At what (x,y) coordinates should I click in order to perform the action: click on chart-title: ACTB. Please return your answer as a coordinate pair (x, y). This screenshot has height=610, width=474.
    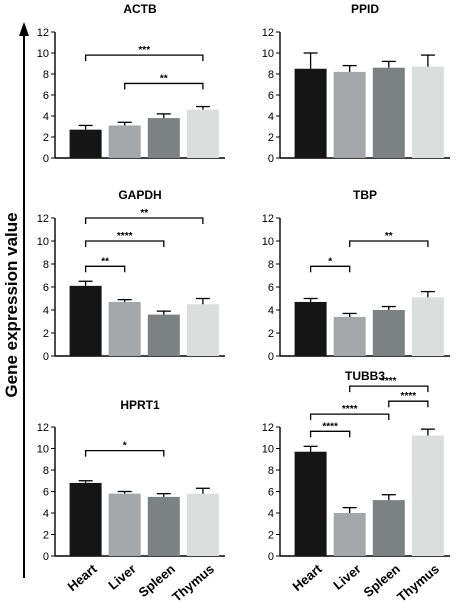
    Looking at the image, I should click on (140, 9).